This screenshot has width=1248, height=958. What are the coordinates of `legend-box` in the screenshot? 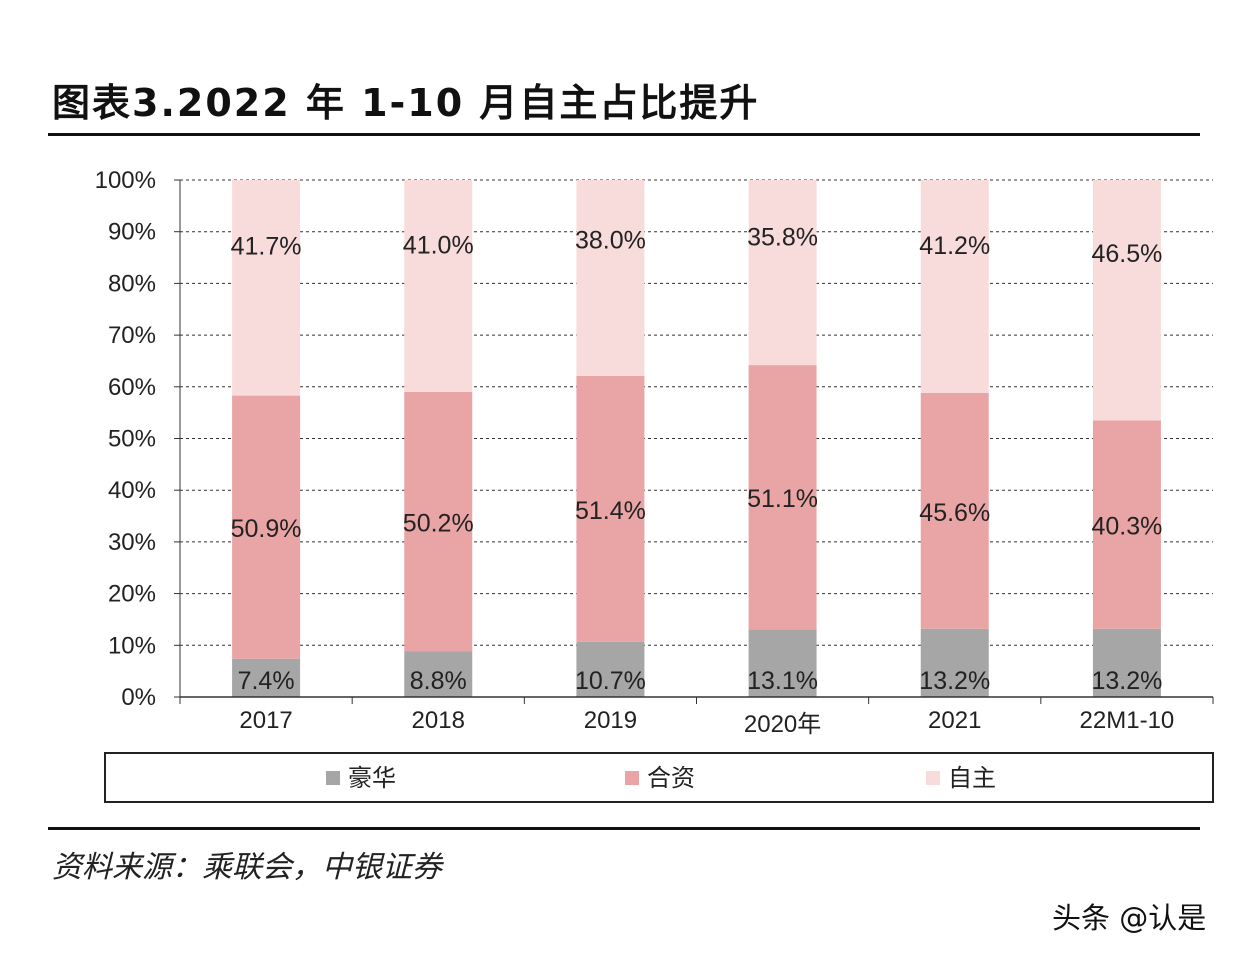 It's located at (659, 777).